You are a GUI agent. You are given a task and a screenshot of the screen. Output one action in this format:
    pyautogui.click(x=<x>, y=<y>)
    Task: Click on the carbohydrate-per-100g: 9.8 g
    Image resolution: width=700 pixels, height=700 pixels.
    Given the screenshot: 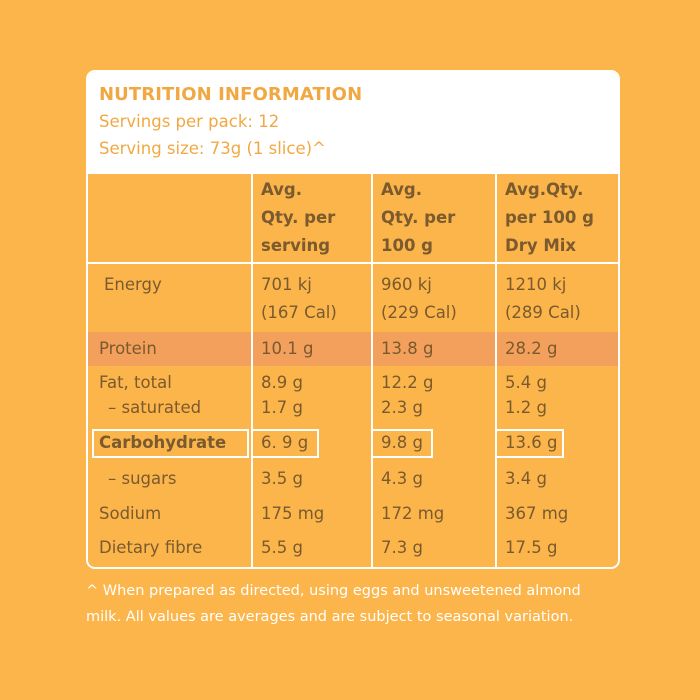 What is the action you would take?
    pyautogui.click(x=402, y=442)
    